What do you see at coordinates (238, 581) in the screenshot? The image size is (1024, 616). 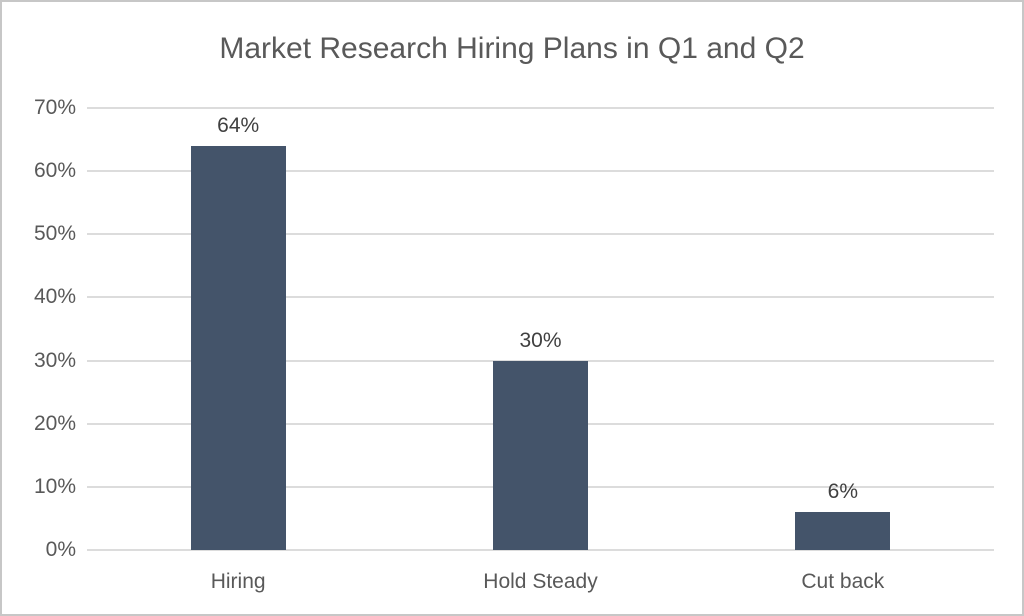 I see `category-label: Hiring` at bounding box center [238, 581].